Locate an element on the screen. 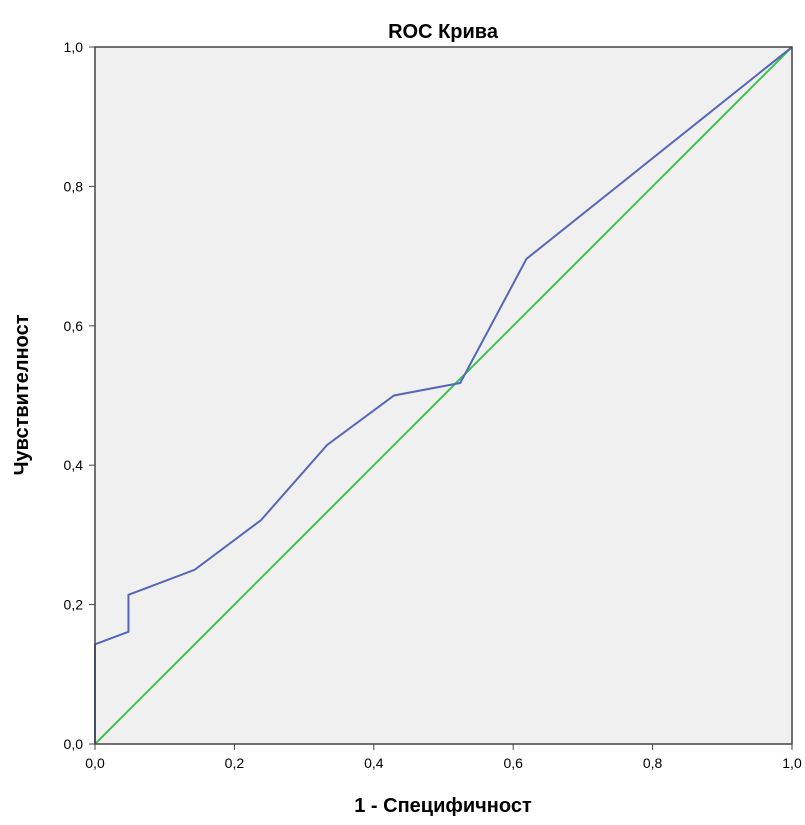 This screenshot has height=825, width=805. y-tick-label: 0,4 is located at coordinates (74, 465).